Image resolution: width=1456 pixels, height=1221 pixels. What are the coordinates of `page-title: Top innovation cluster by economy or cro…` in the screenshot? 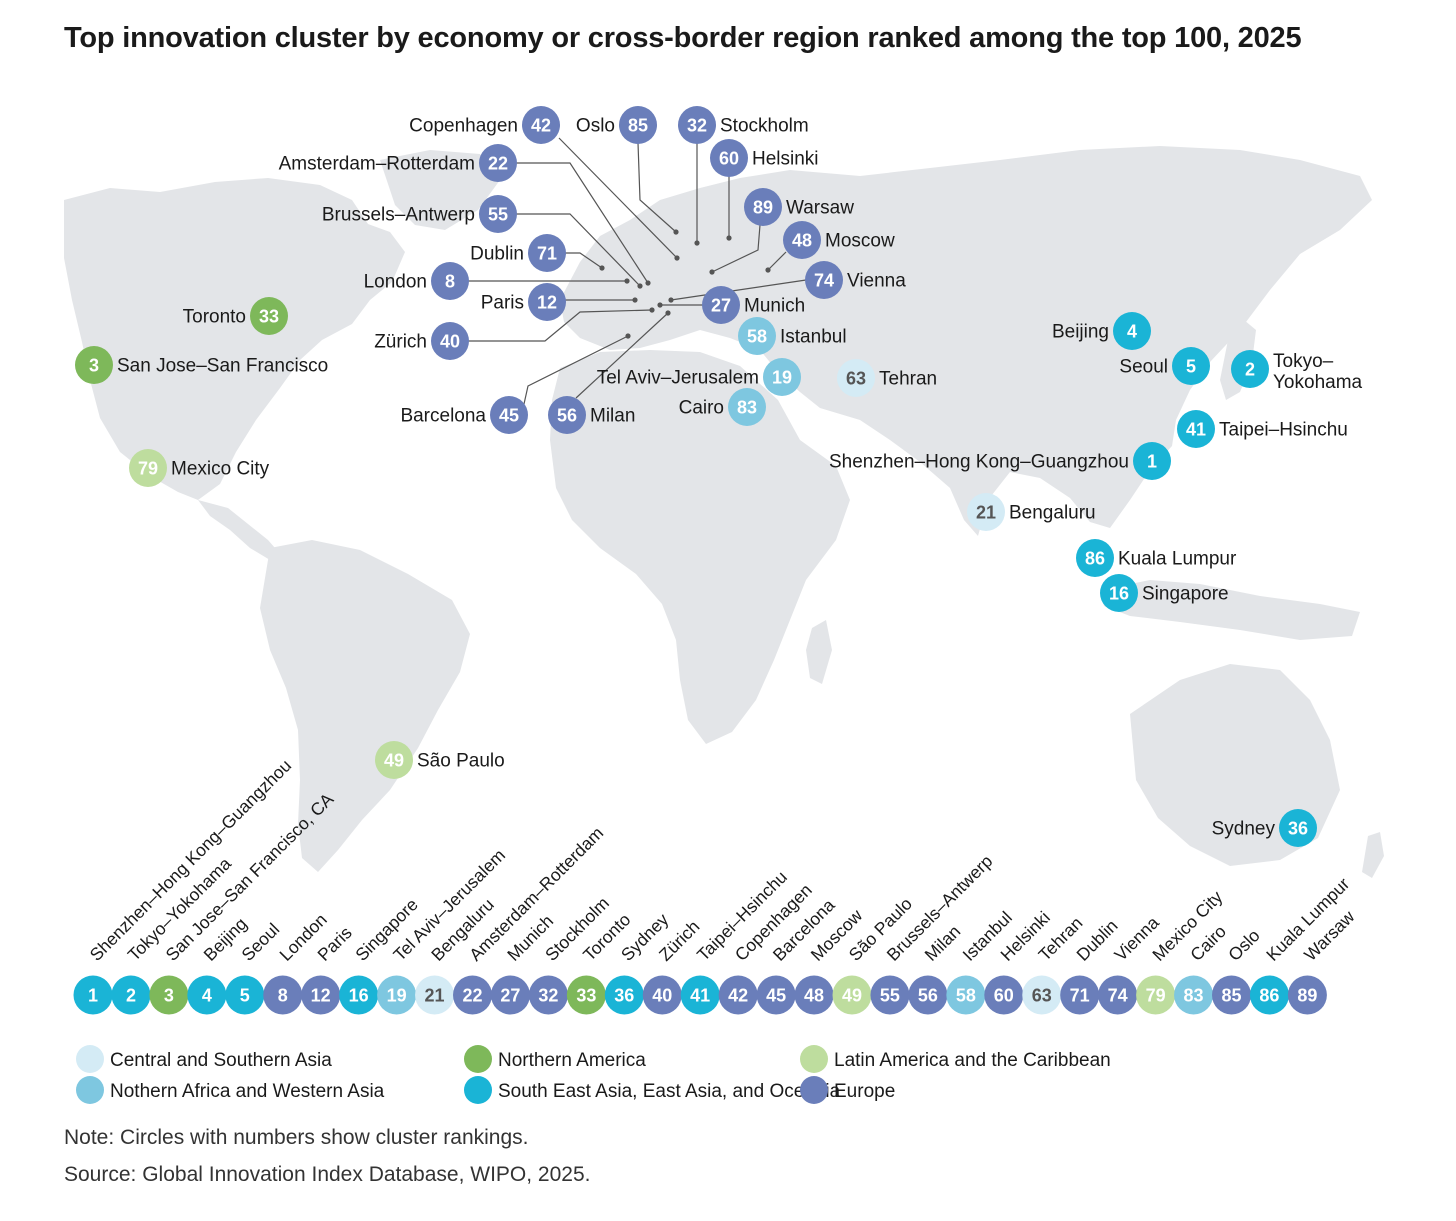 It's located at (683, 38).